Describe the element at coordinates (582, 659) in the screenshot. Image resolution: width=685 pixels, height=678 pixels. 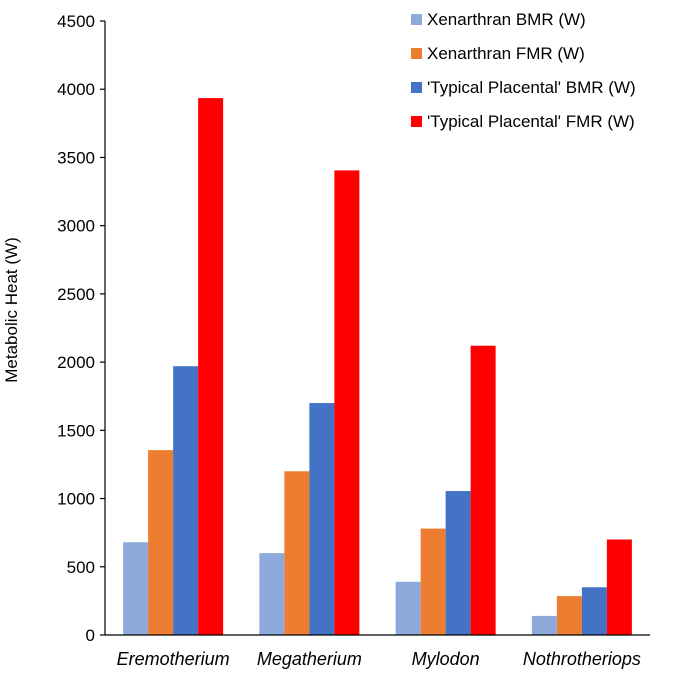
I see `x-category-label: Nothrotheriops` at that location.